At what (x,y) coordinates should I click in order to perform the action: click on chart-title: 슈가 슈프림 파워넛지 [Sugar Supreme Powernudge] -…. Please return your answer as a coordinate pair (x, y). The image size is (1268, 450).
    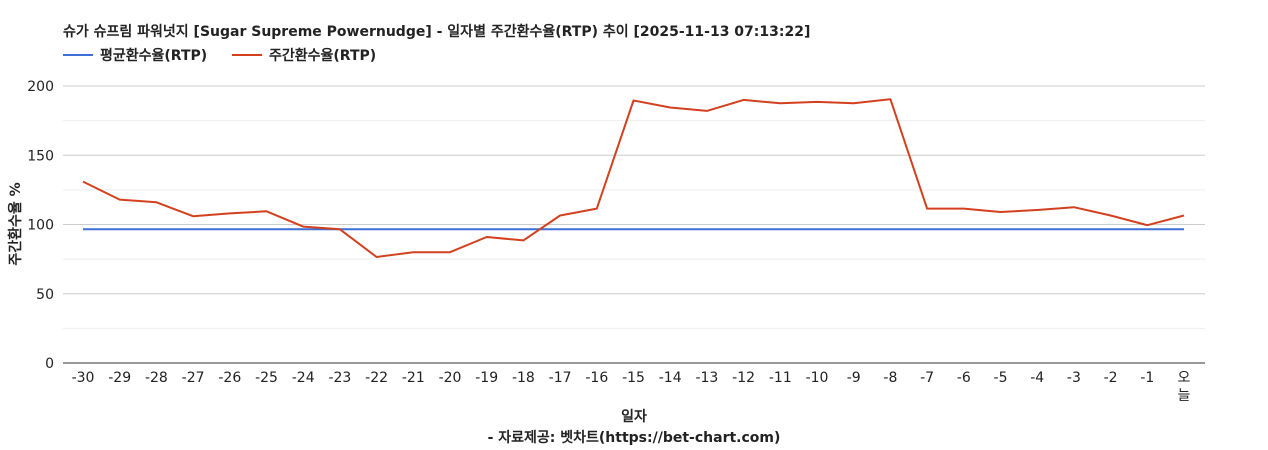
    Looking at the image, I should click on (436, 31).